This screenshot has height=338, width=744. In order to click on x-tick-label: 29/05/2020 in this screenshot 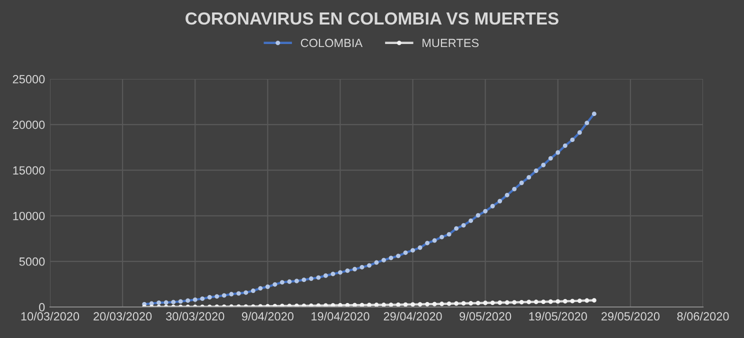, I will do `click(631, 316)`.